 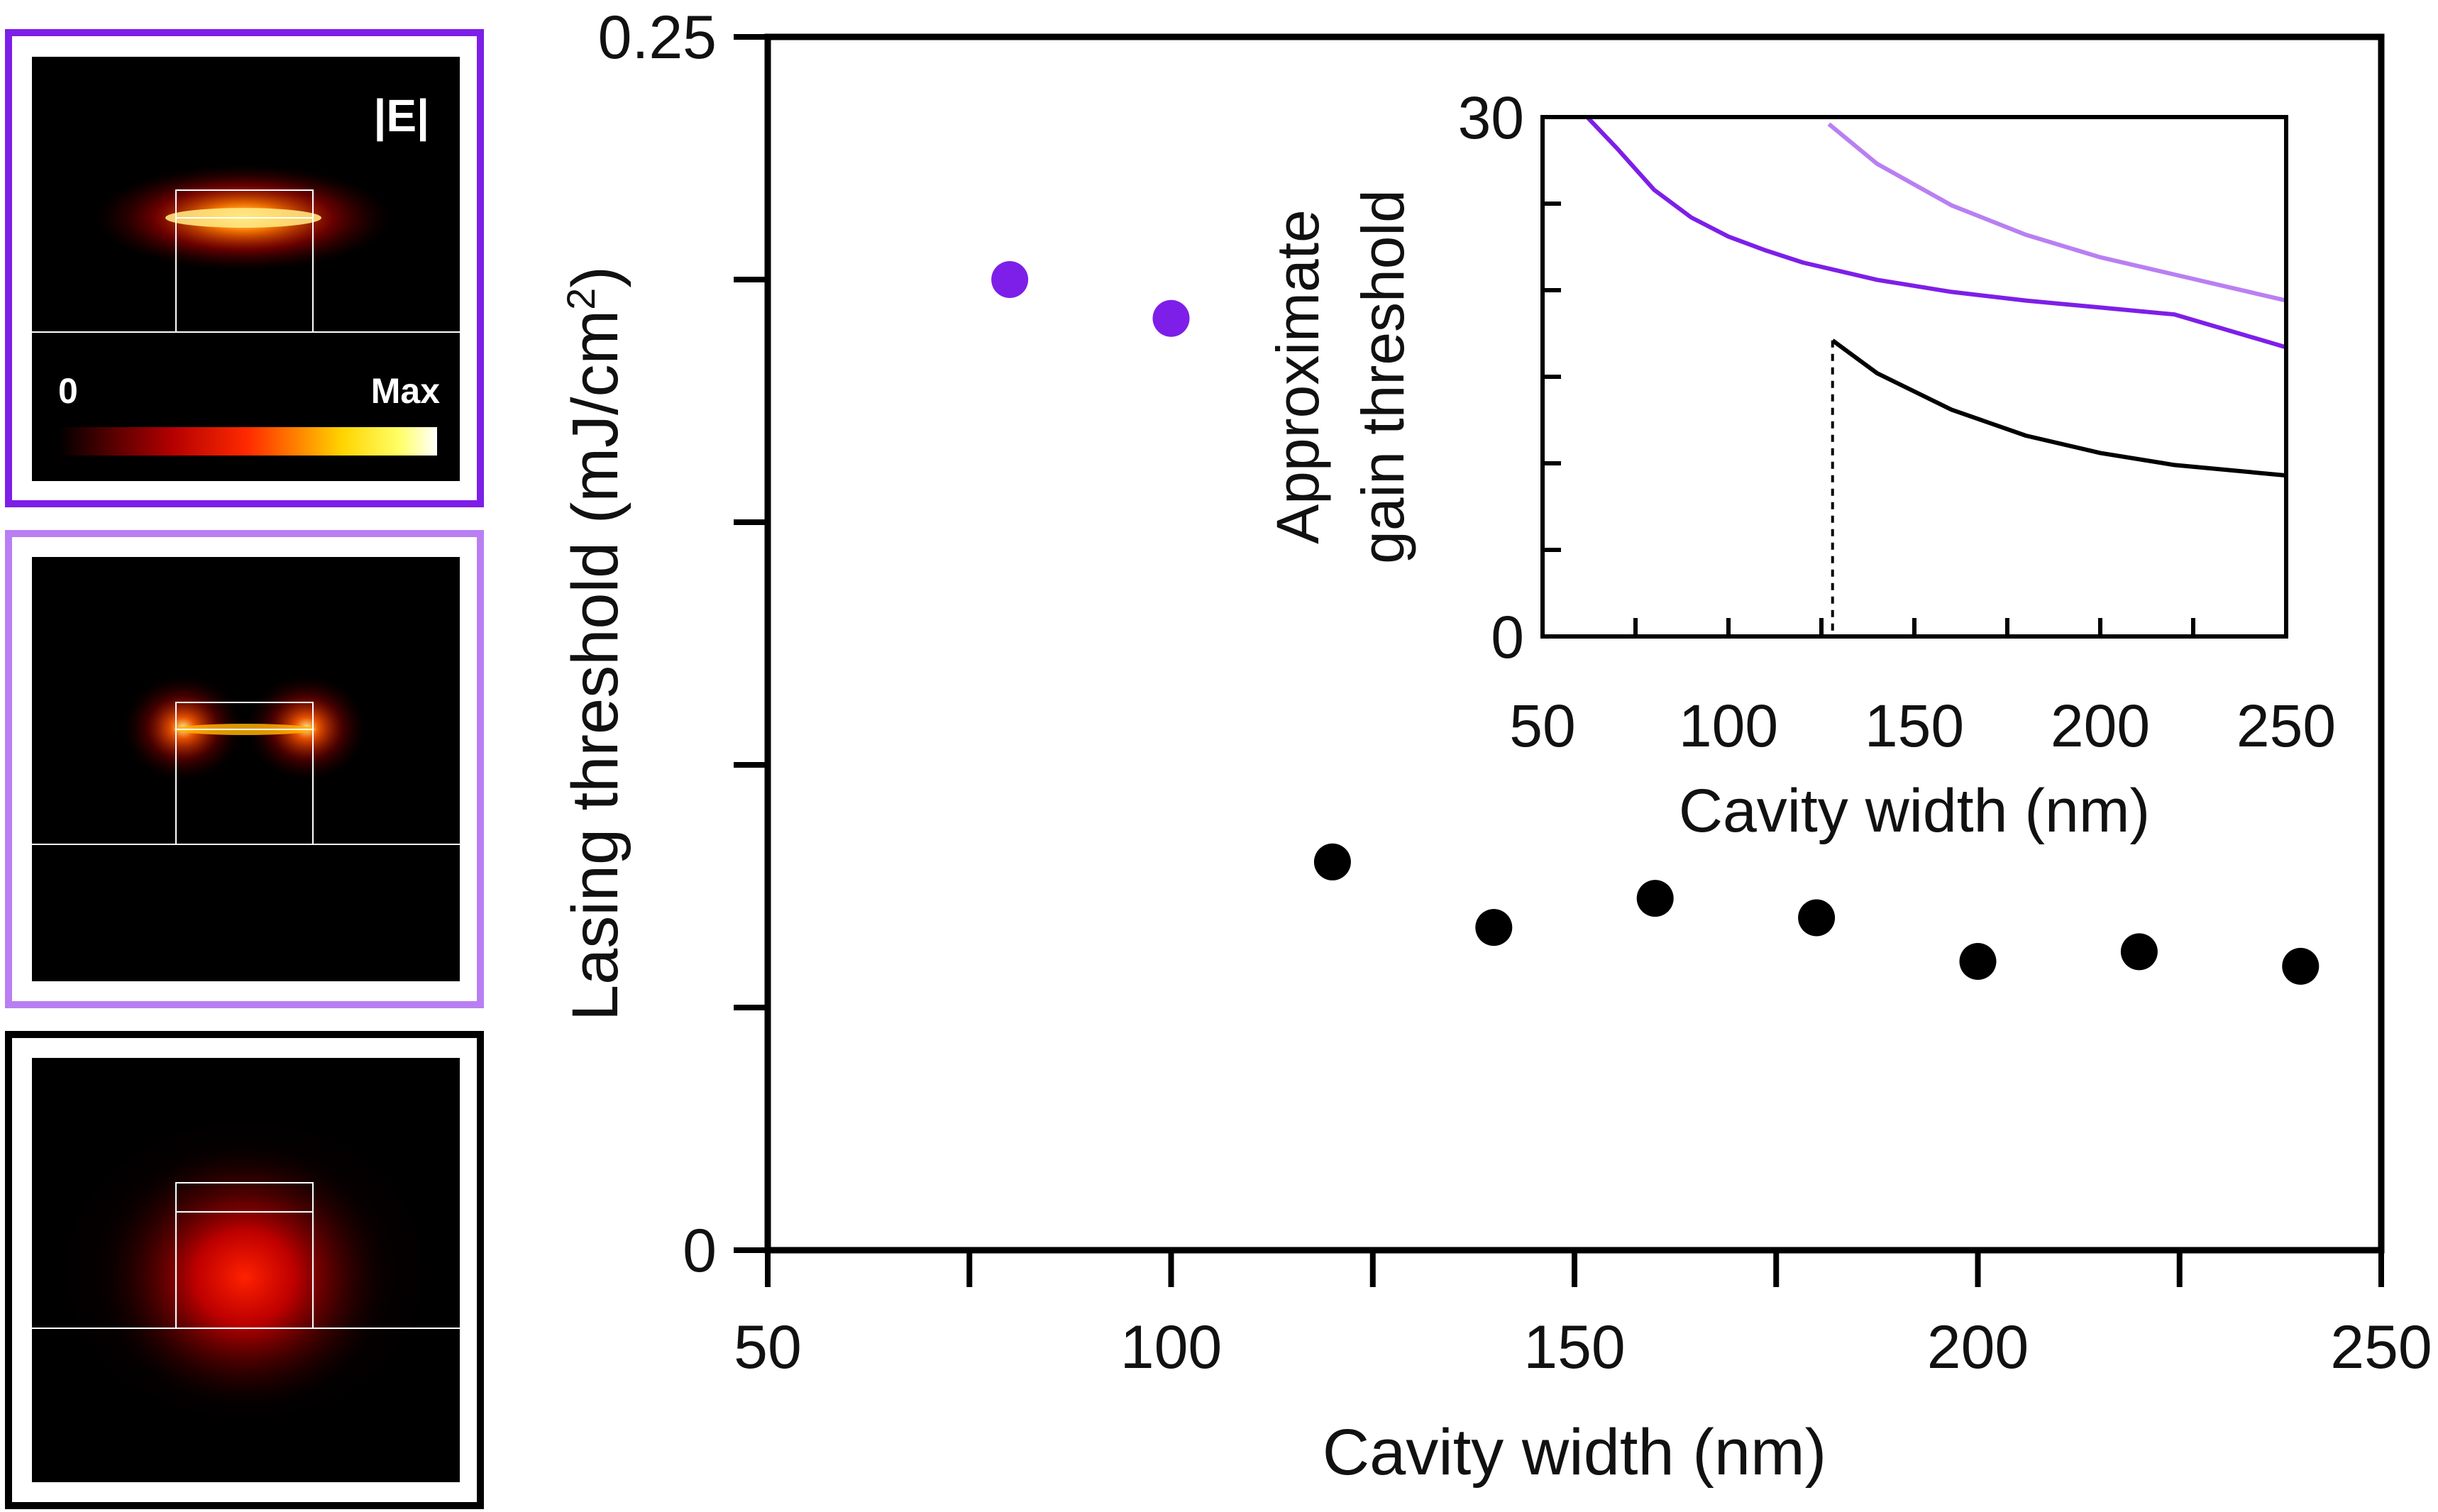 I want to click on inset-y-tick-label: 30, so click(x=1491, y=117).